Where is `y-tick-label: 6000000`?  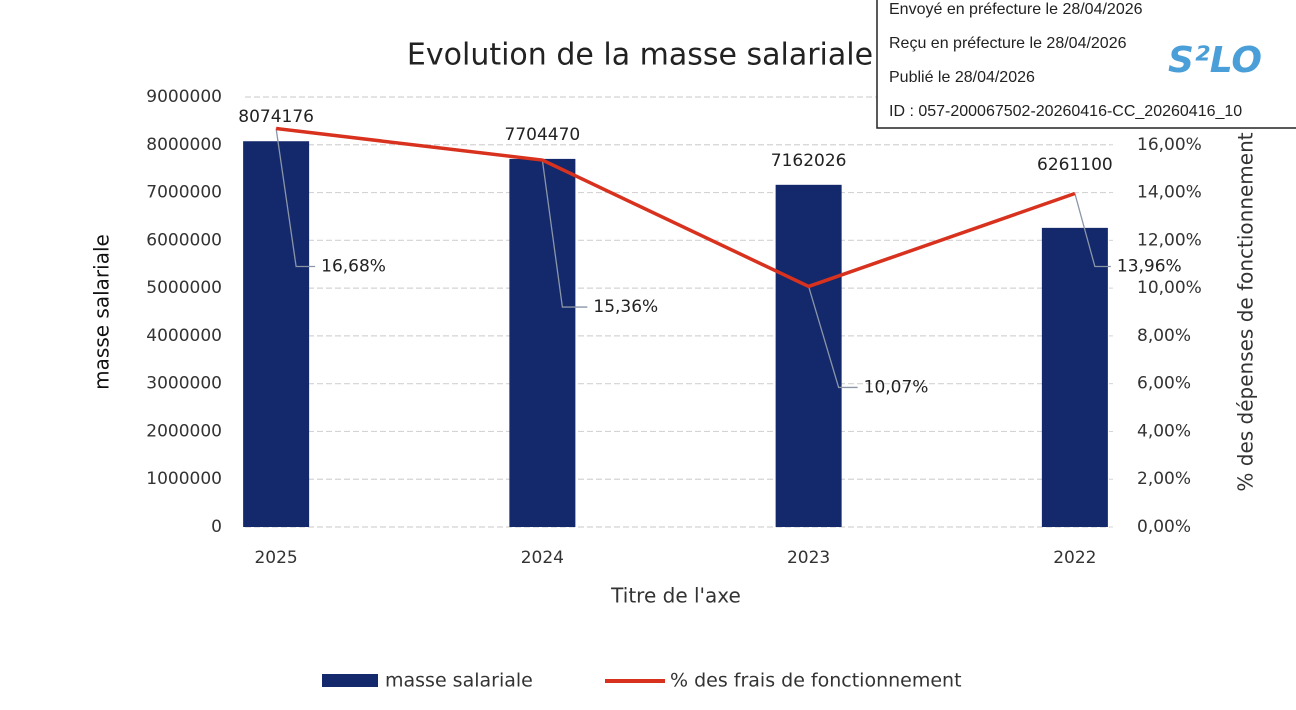 y-tick-label: 6000000 is located at coordinates (184, 240).